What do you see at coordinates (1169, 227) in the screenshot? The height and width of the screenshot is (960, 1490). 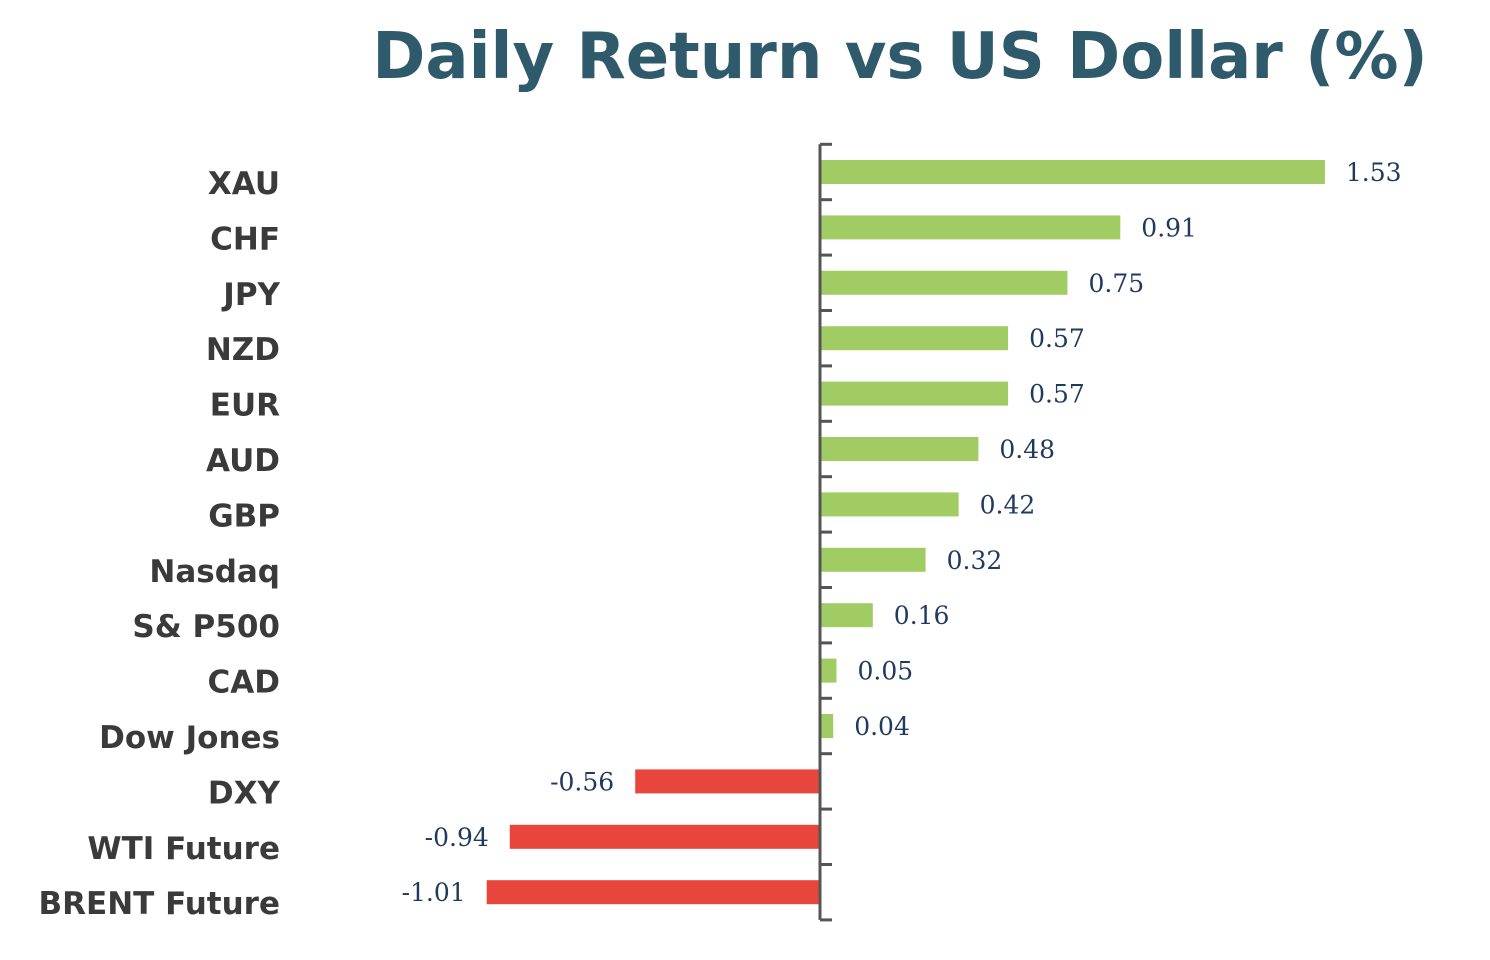 I see `value-label-1: 0.91` at bounding box center [1169, 227].